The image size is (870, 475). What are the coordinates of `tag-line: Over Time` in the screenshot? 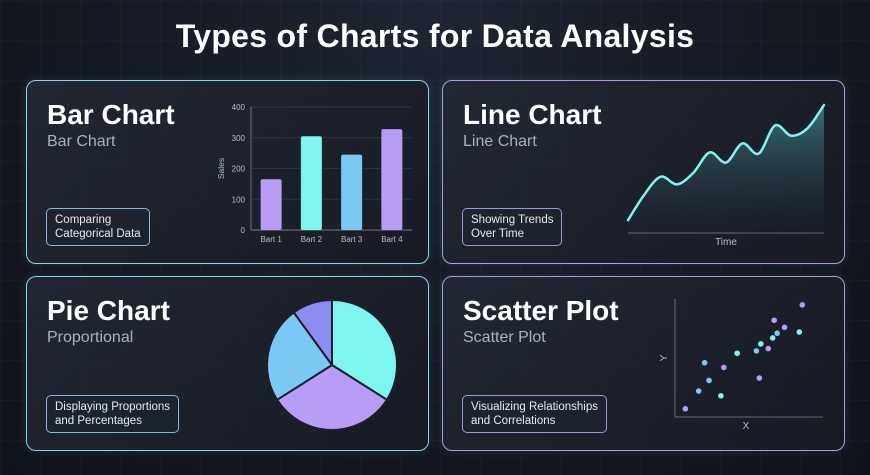 It's located at (498, 234).